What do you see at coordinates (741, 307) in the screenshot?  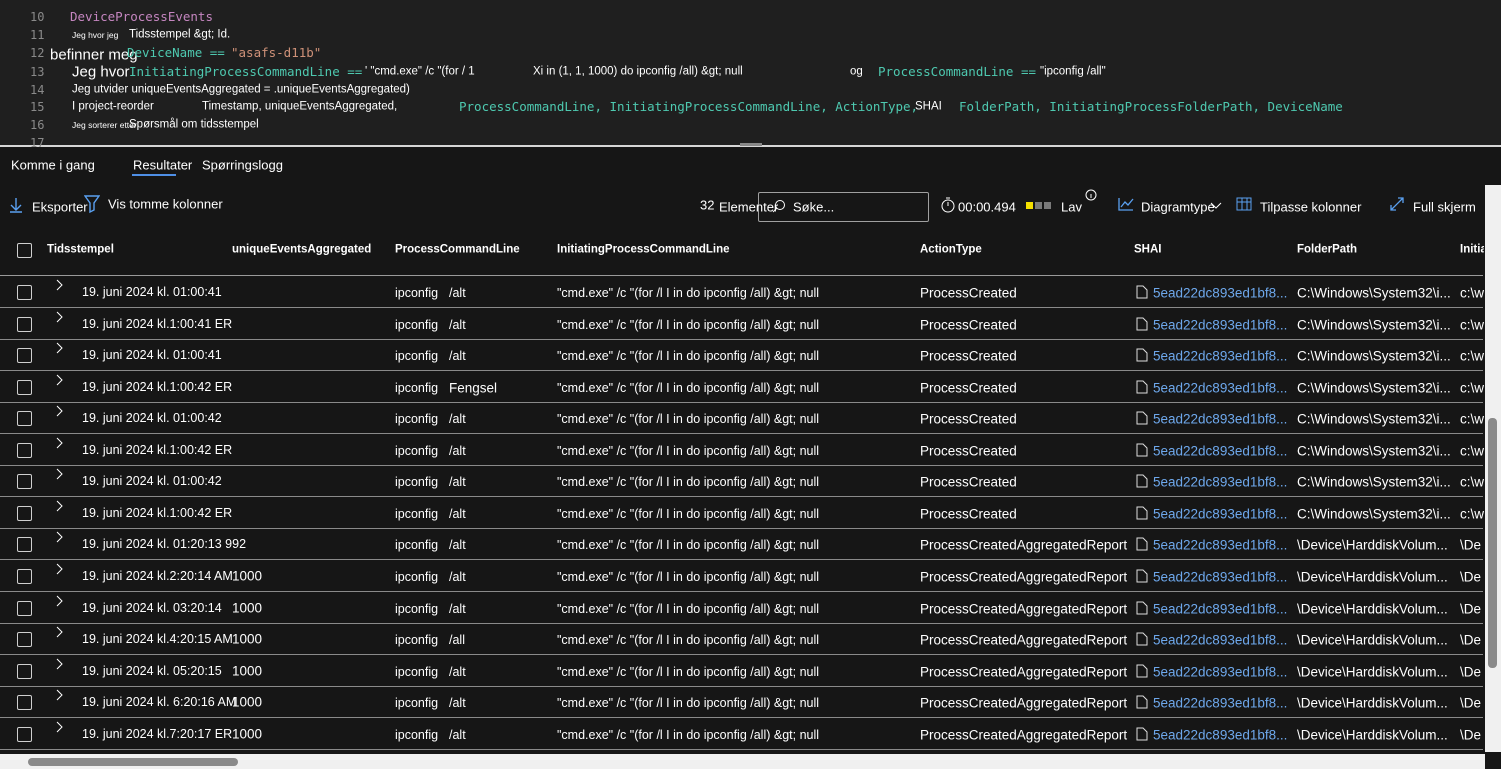 I see `row-separator` at bounding box center [741, 307].